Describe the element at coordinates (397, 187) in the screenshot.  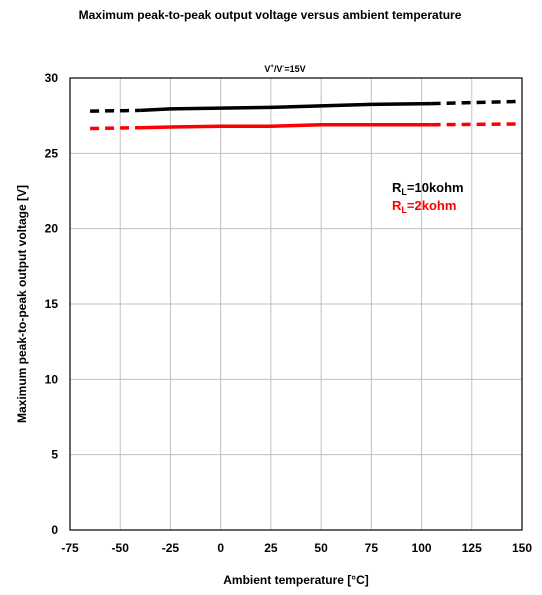
I see `legend-10k-main: R` at that location.